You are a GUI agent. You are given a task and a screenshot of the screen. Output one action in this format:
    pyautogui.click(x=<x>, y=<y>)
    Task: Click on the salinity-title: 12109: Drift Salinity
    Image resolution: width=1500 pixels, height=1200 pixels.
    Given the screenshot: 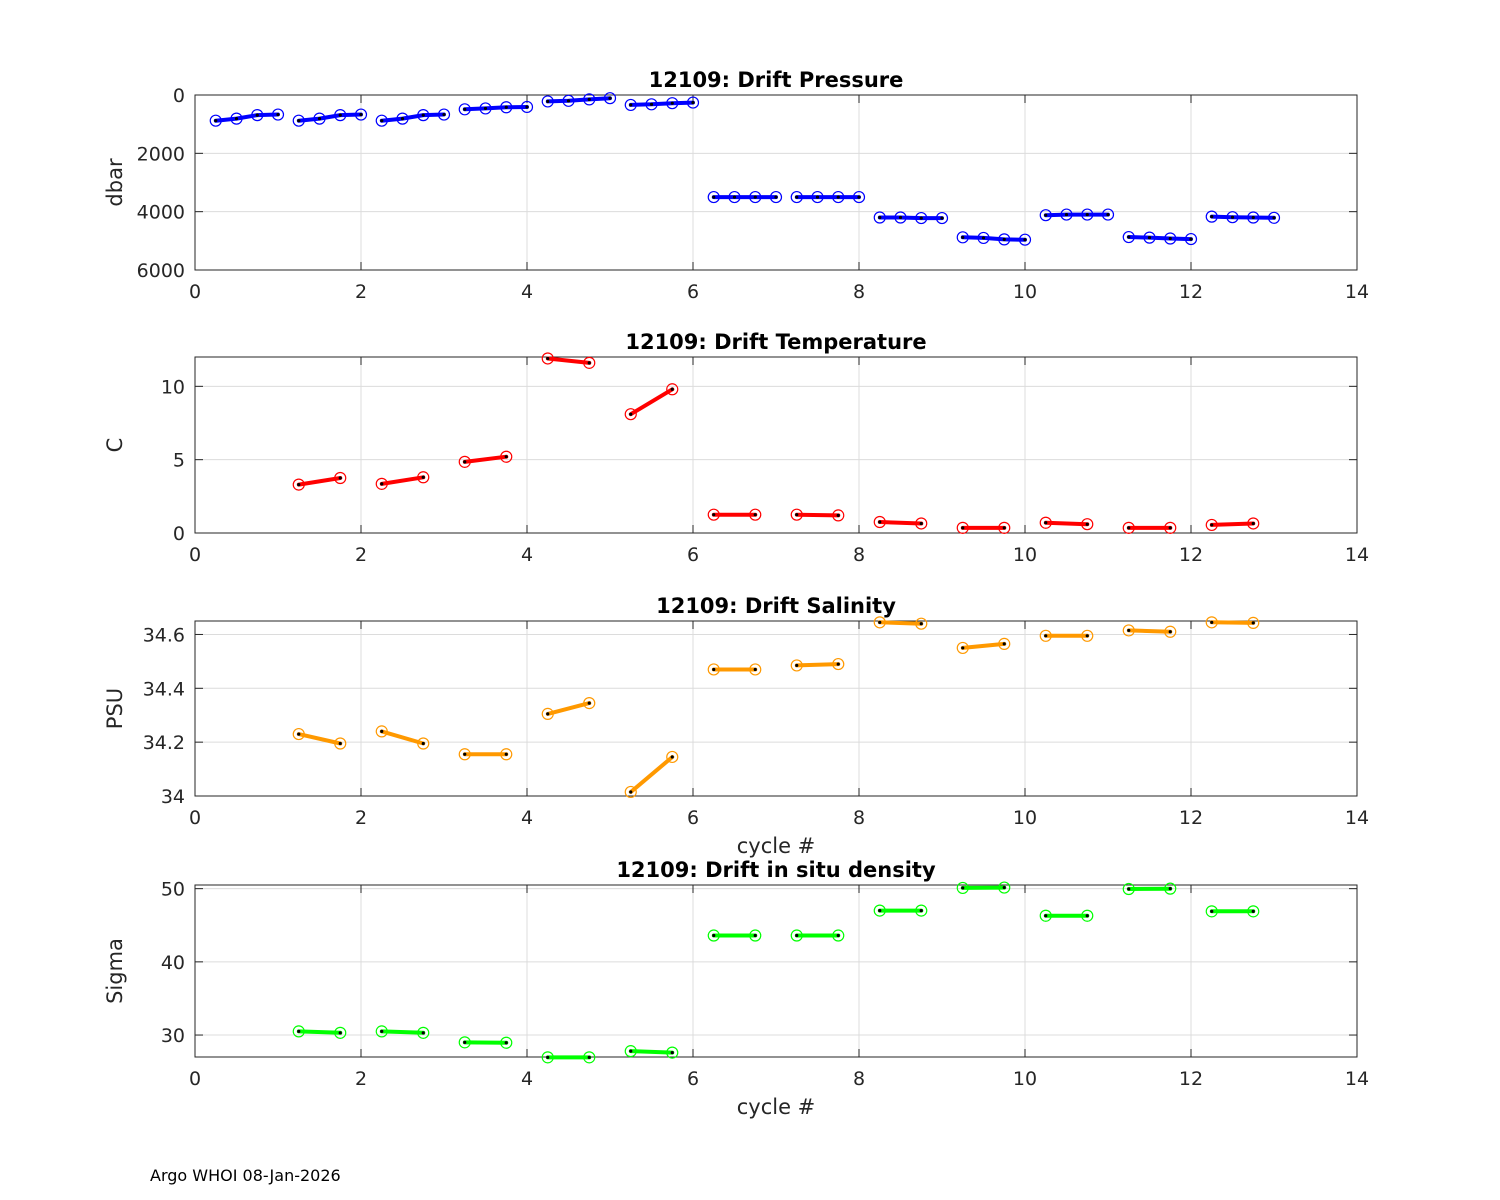 What is the action you would take?
    pyautogui.click(x=776, y=606)
    